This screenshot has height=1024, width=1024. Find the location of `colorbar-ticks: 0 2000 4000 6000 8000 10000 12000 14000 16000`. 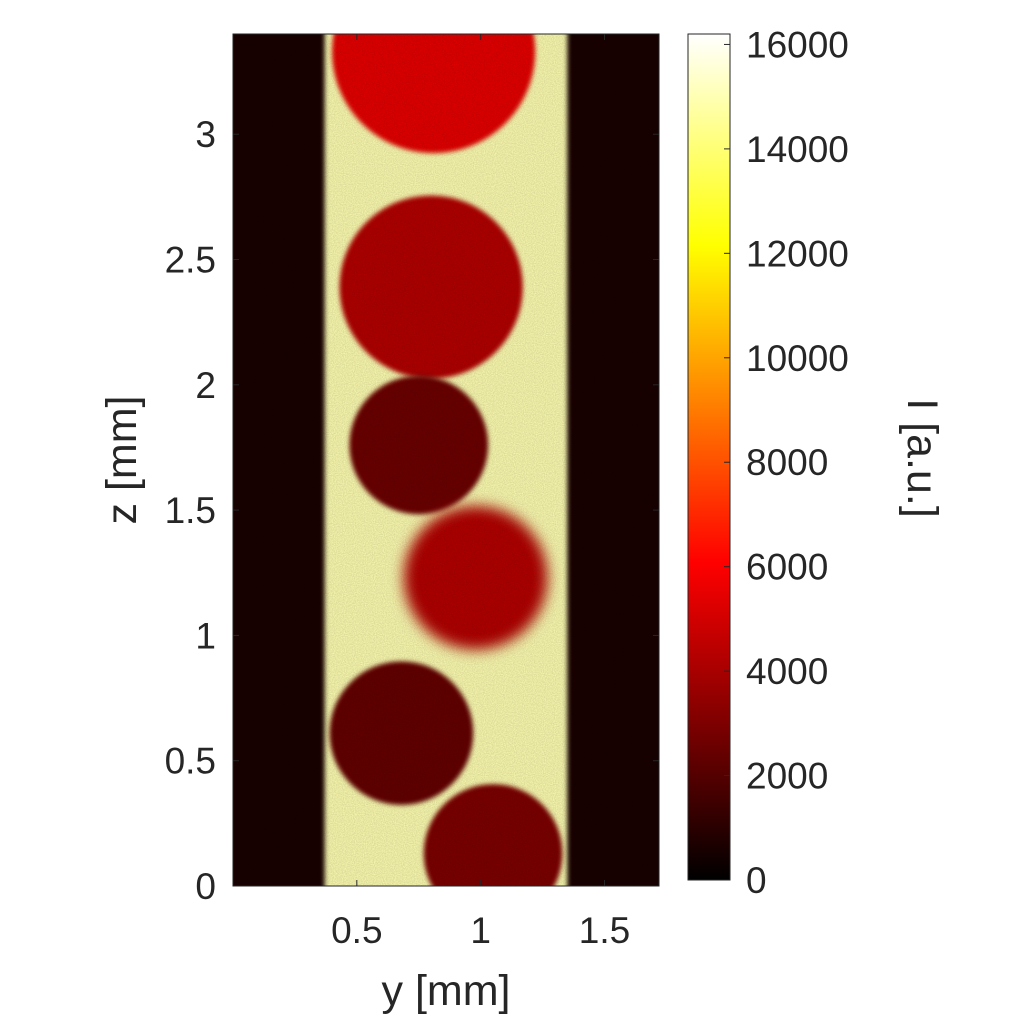

colorbar-ticks: 0 2000 4000 6000 8000 10000 12000 14000 16000 is located at coordinates (786, 462).